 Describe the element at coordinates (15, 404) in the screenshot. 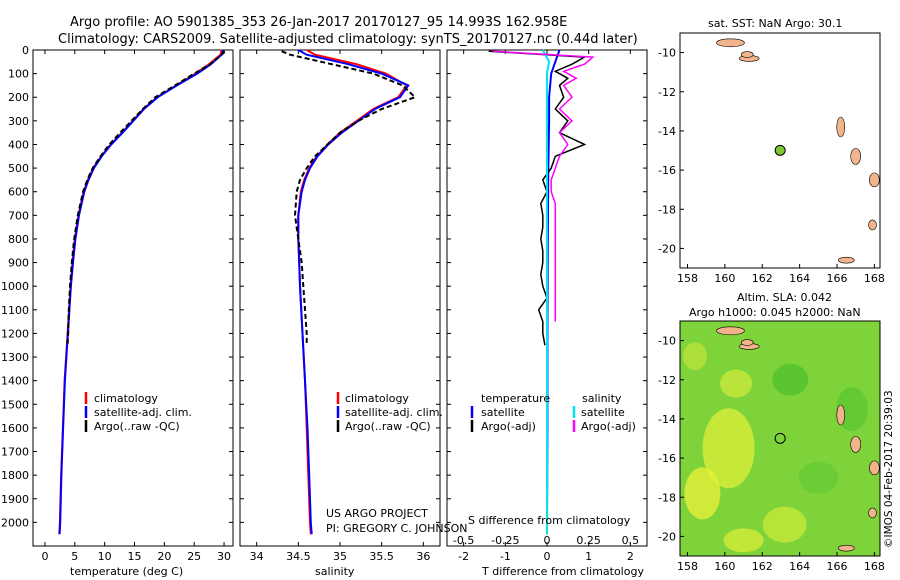

I see `y-tick-label: 1500` at that location.